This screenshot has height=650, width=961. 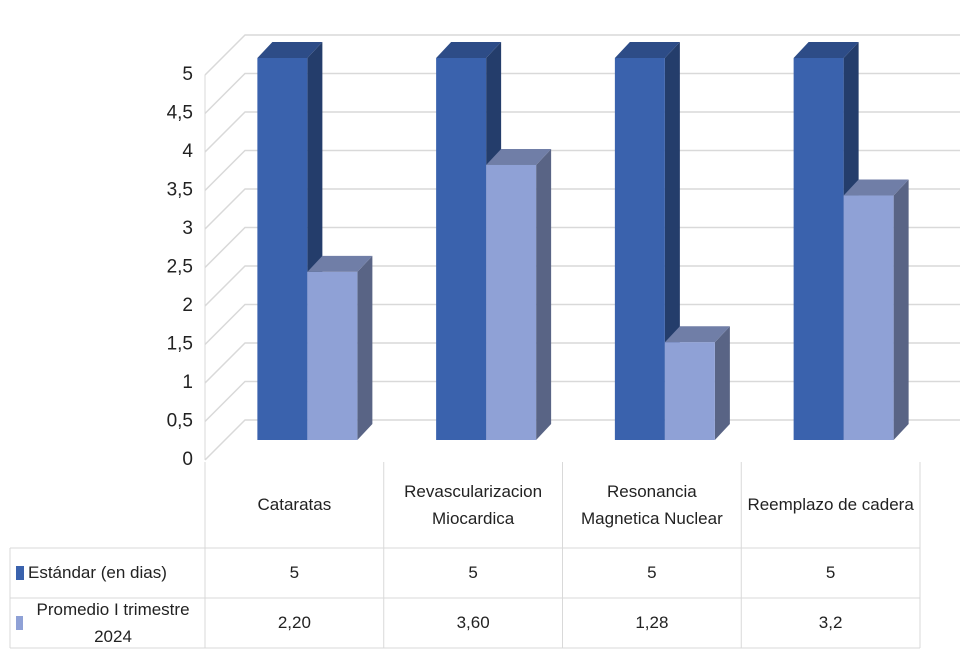 I want to click on data-label-text: 1,28, so click(x=652, y=623).